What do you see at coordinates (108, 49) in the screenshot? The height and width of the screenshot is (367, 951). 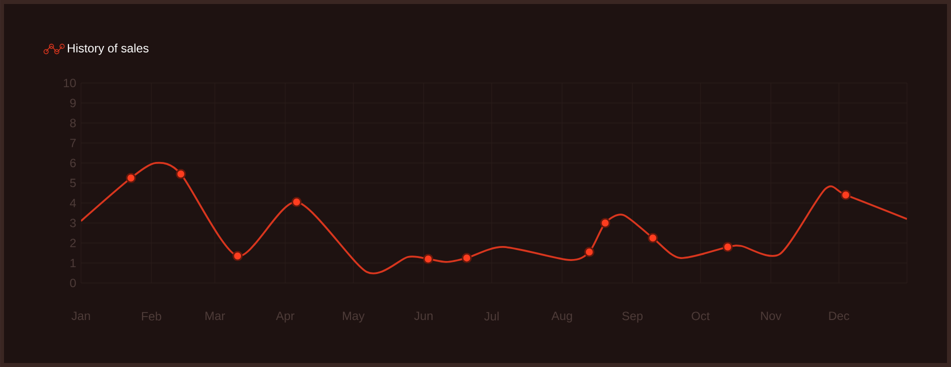 I see `legend-label: History of sales` at bounding box center [108, 49].